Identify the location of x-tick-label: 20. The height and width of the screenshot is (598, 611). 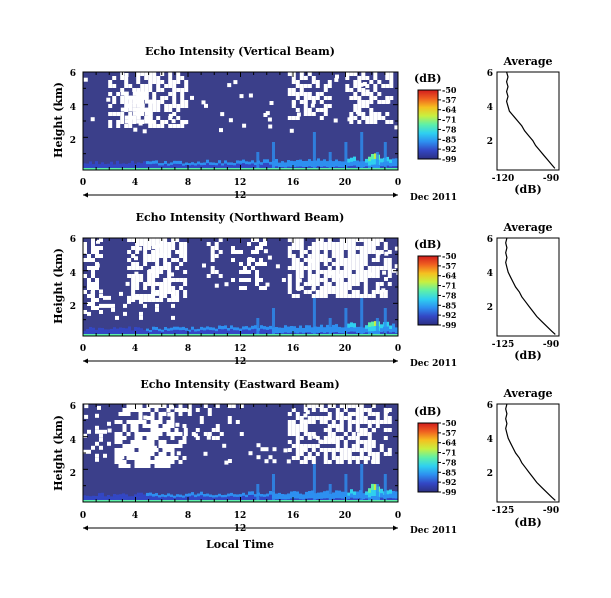
(345, 349).